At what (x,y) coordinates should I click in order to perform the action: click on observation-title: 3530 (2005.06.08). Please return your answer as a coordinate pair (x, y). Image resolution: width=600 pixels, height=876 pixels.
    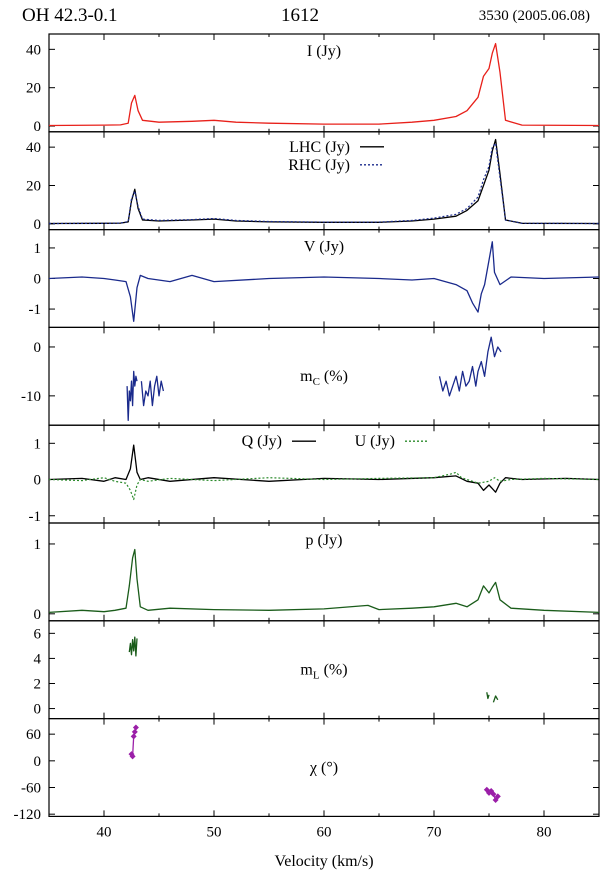
    Looking at the image, I should click on (534, 16).